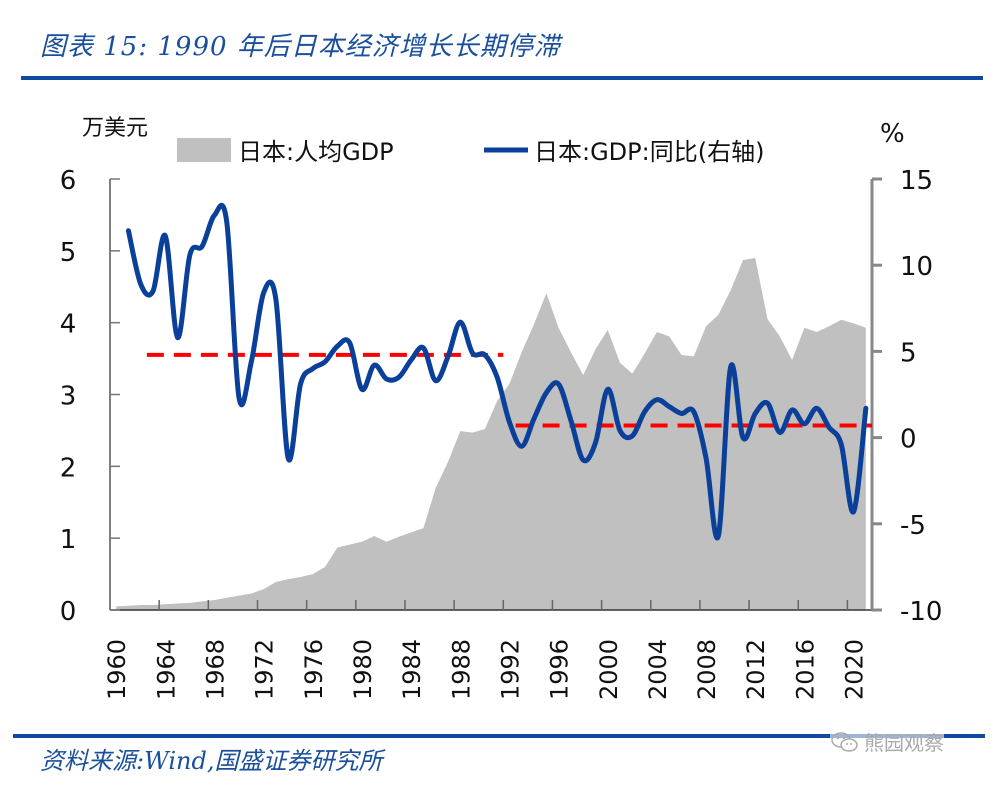 Image resolution: width=1000 pixels, height=786 pixels. I want to click on x-tick-label: 1992, so click(510, 669).